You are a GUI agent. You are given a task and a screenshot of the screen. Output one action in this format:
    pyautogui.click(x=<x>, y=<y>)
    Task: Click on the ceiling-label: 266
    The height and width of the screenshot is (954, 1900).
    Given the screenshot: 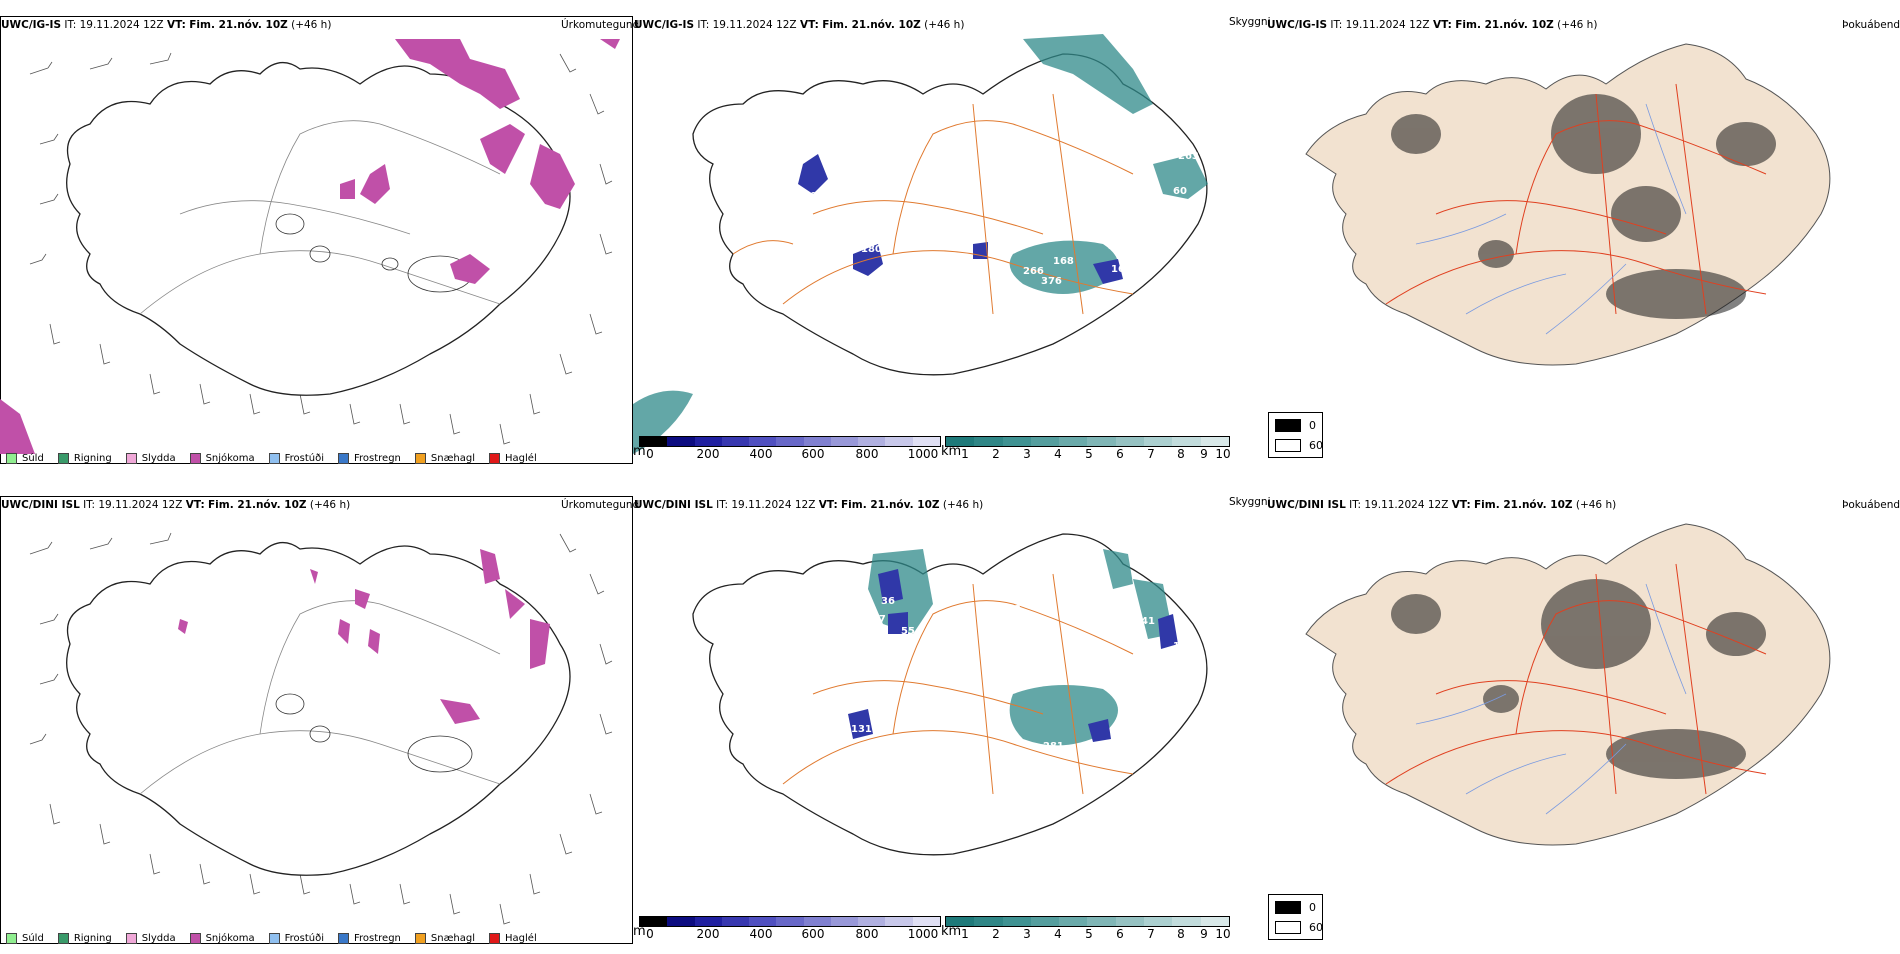 What is the action you would take?
    pyautogui.click(x=1033, y=271)
    